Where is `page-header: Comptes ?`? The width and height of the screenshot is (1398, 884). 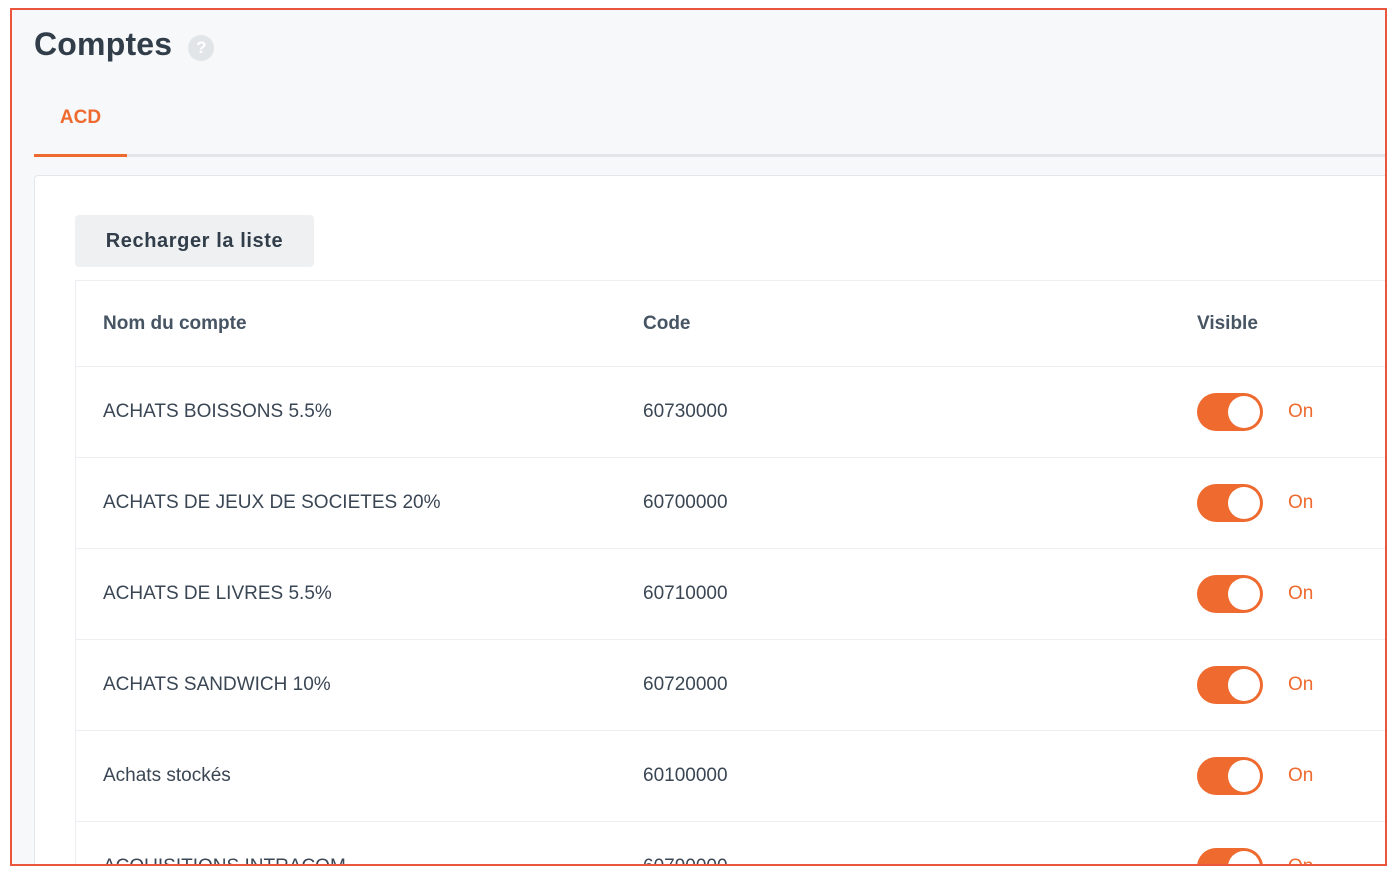
page-header: Comptes ? is located at coordinates (124, 44).